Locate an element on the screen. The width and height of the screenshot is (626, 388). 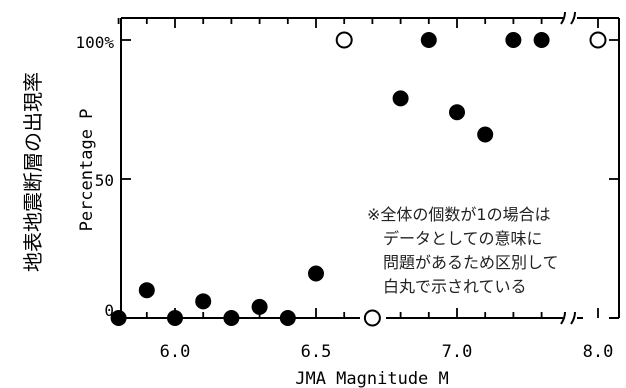
axis-break-top is located at coordinates (568, 18).